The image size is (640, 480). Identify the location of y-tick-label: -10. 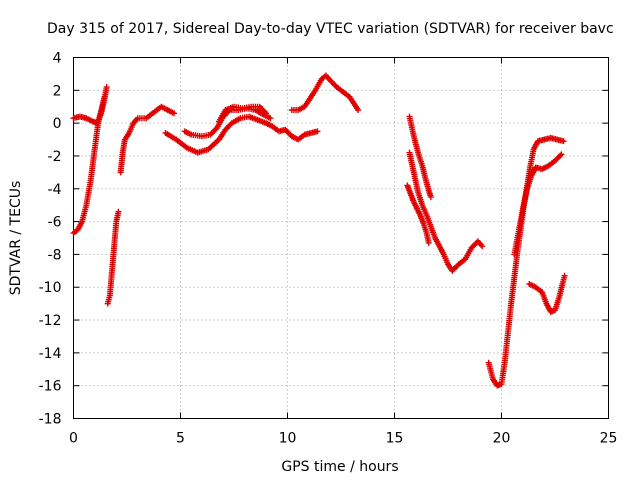
(50, 288).